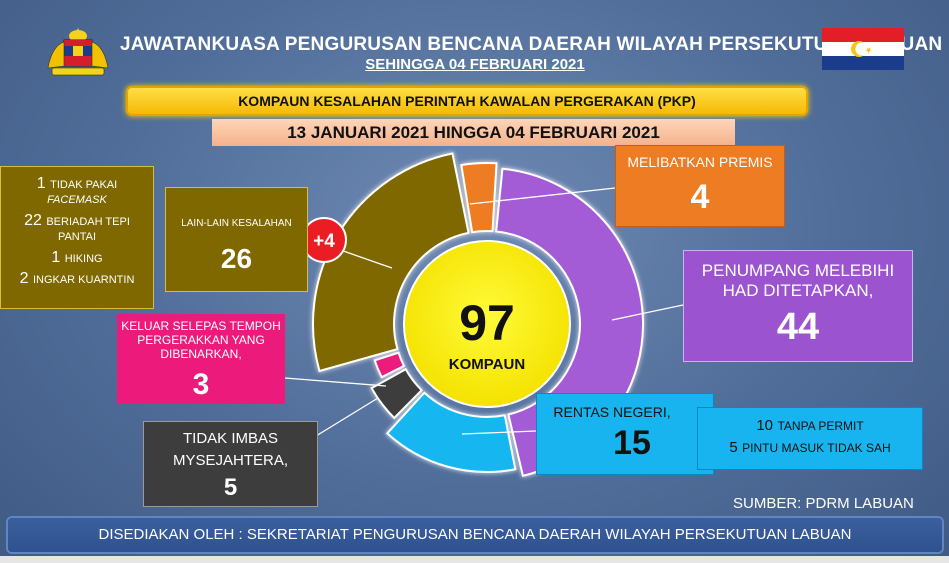 Image resolution: width=949 pixels, height=563 pixels. What do you see at coordinates (700, 197) in the screenshot?
I see `callout-premis-value: 4` at bounding box center [700, 197].